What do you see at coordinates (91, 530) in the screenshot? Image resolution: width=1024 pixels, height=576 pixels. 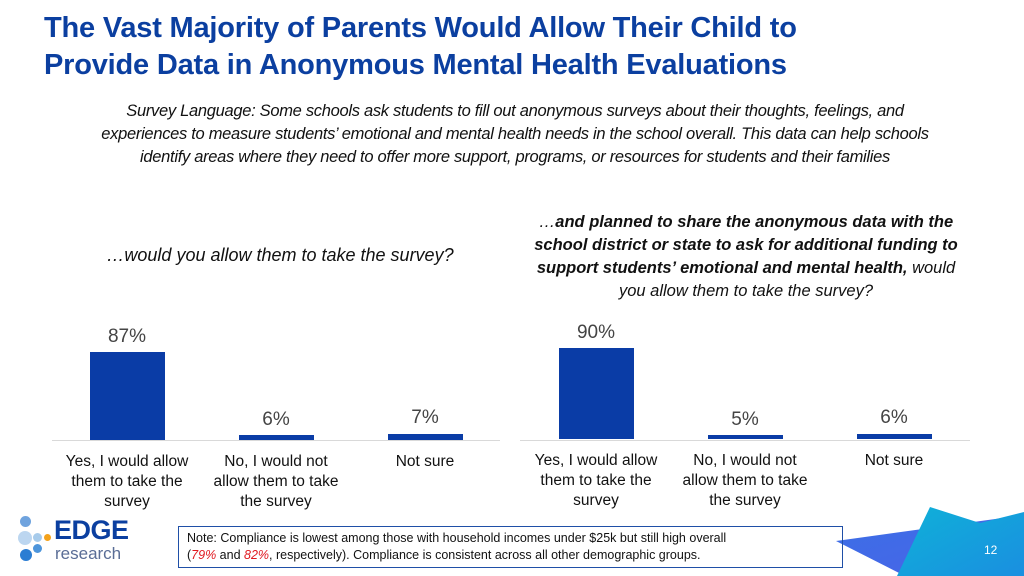 I see `logo-brand: EDGE` at bounding box center [91, 530].